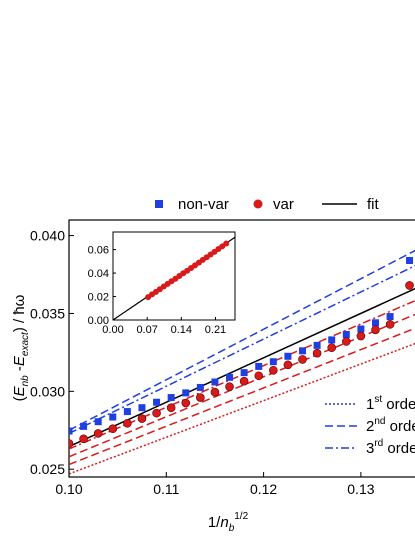 Image resolution: width=415 pixels, height=537 pixels. I want to click on legend-label-3rd: 3rd orde, so click(390, 447).